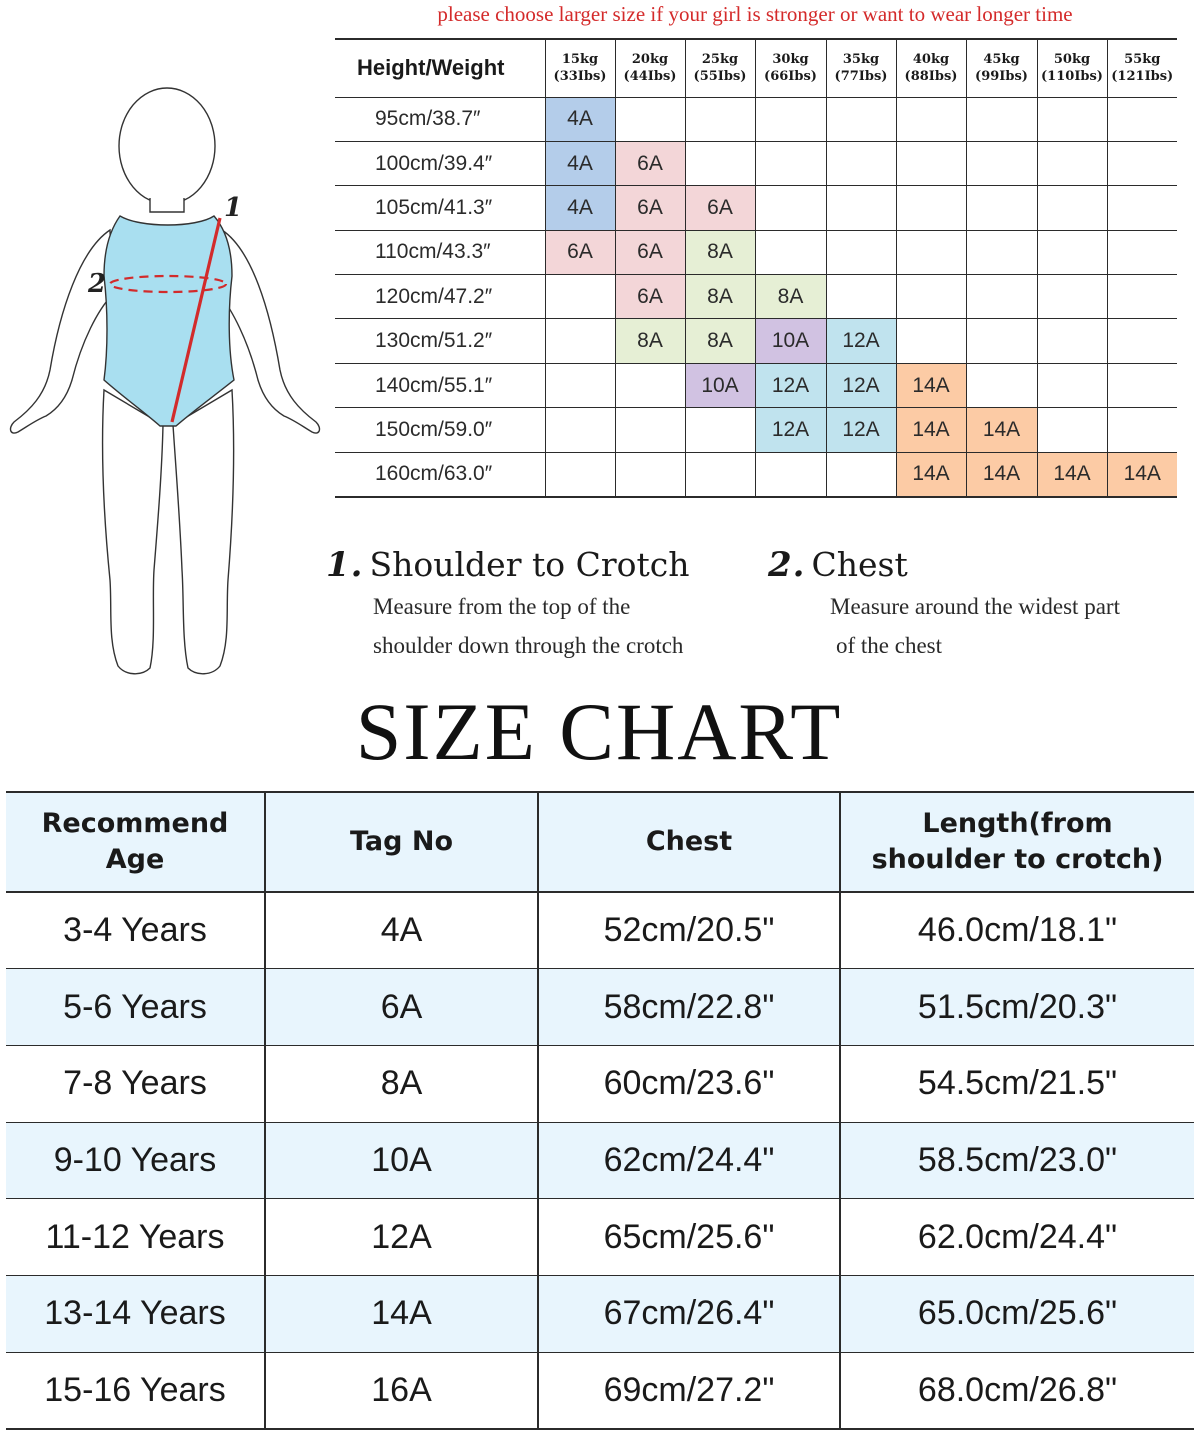 The image size is (1198, 1431). Describe the element at coordinates (860, 68) in the screenshot. I see `weight-header: 35kg (77Ibs)` at that location.